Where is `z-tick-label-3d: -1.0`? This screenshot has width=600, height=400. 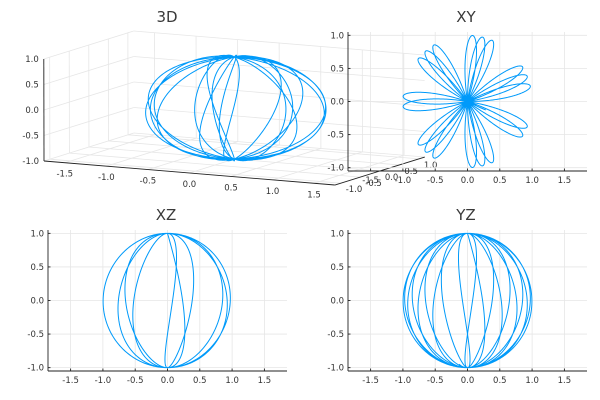 z-tick-label-3d: -1.0 is located at coordinates (30, 162).